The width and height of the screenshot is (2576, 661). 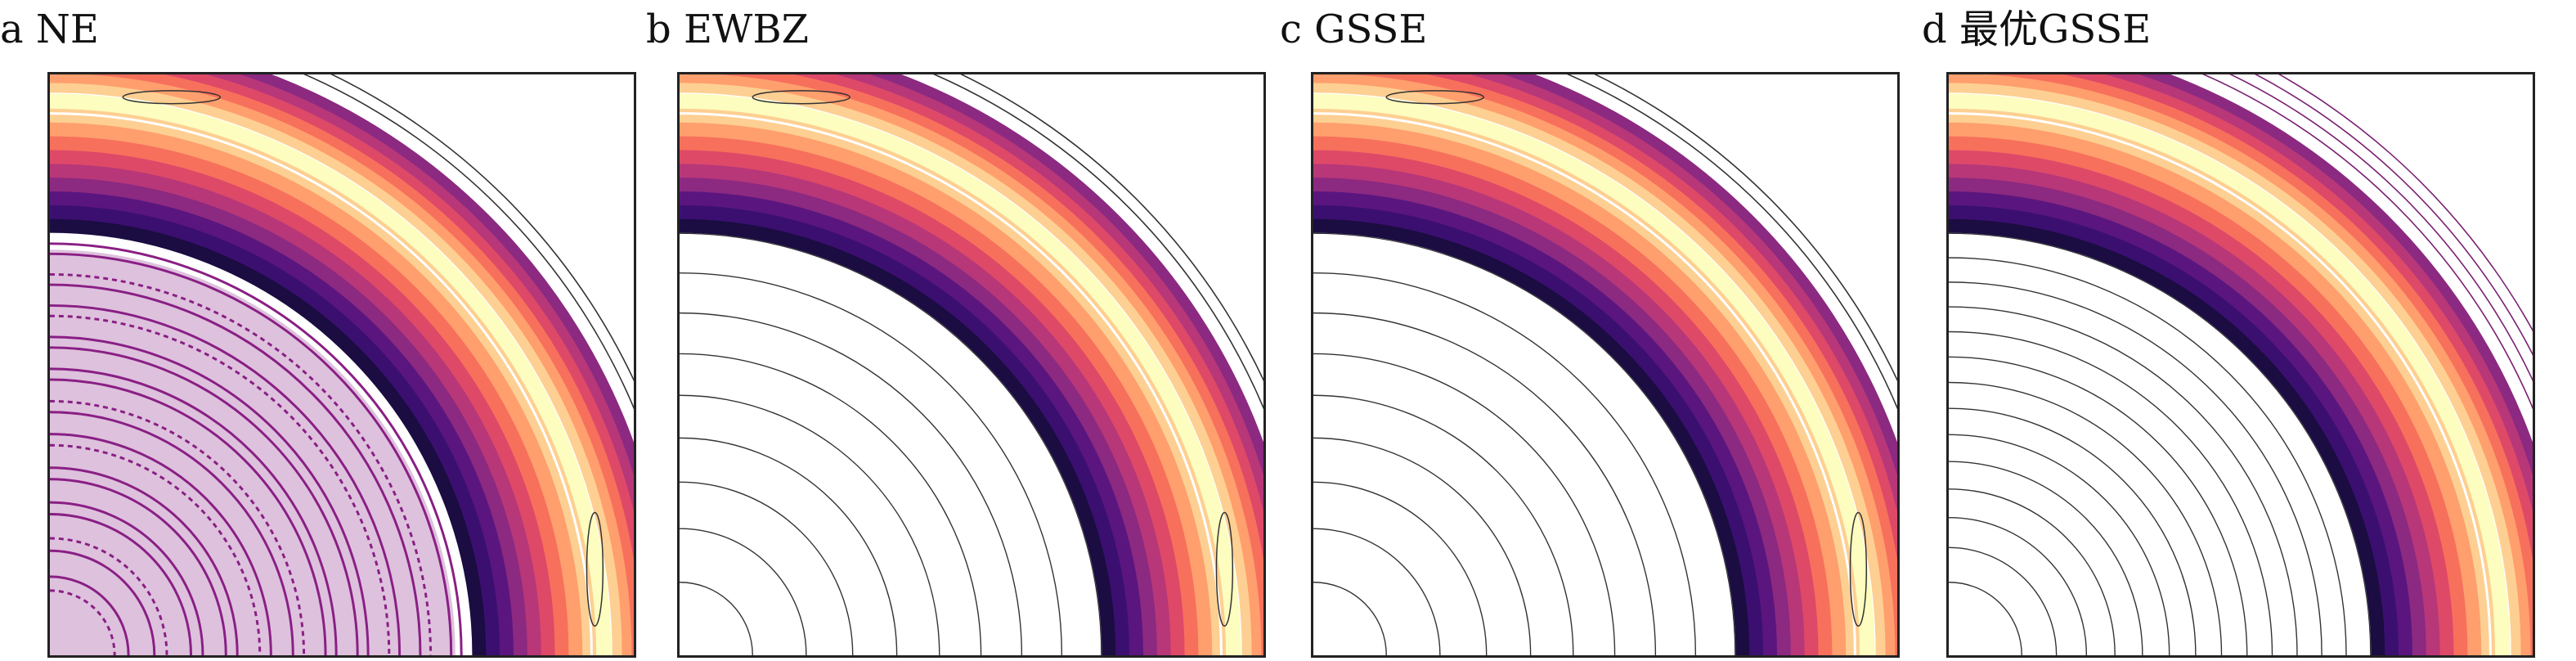 What do you see at coordinates (1935, 29) in the screenshot?
I see `panel-d-letter: d` at bounding box center [1935, 29].